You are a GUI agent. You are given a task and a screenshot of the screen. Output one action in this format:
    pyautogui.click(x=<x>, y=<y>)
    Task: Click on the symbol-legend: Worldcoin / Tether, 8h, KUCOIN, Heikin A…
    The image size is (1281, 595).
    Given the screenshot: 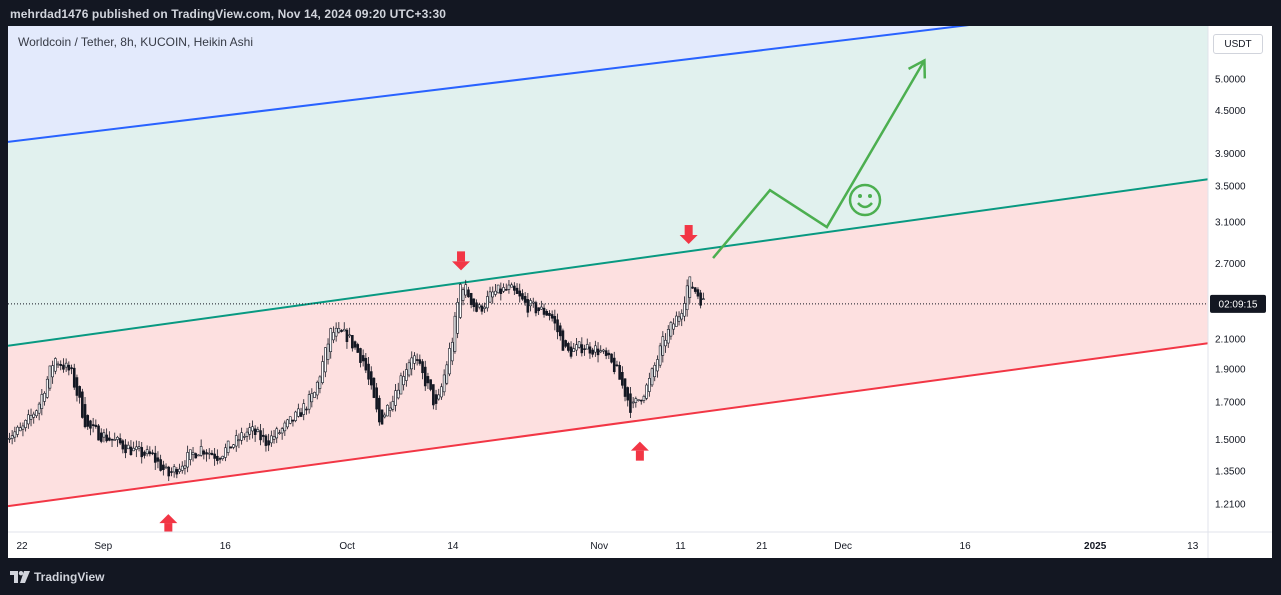 What is the action you would take?
    pyautogui.click(x=135, y=42)
    